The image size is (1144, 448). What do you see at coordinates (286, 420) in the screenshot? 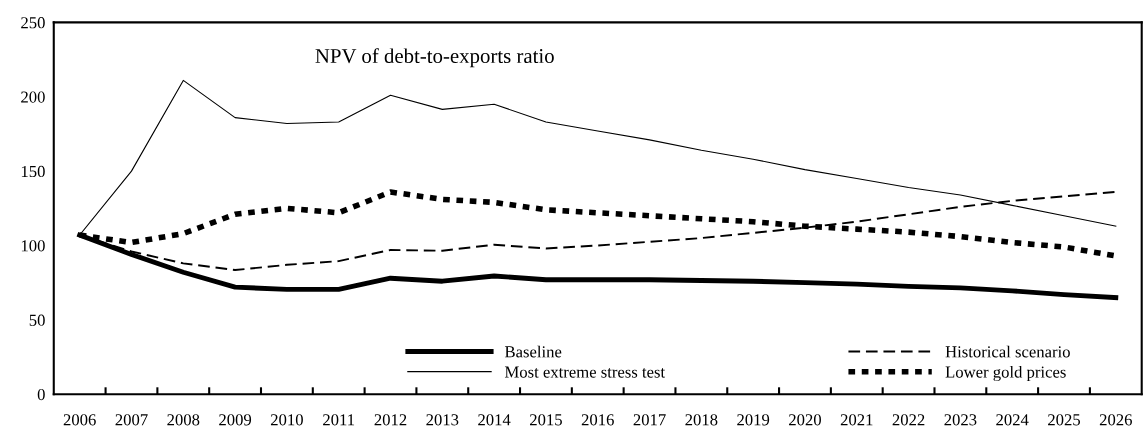
I see `x-tick-label: 2010` at bounding box center [286, 420].